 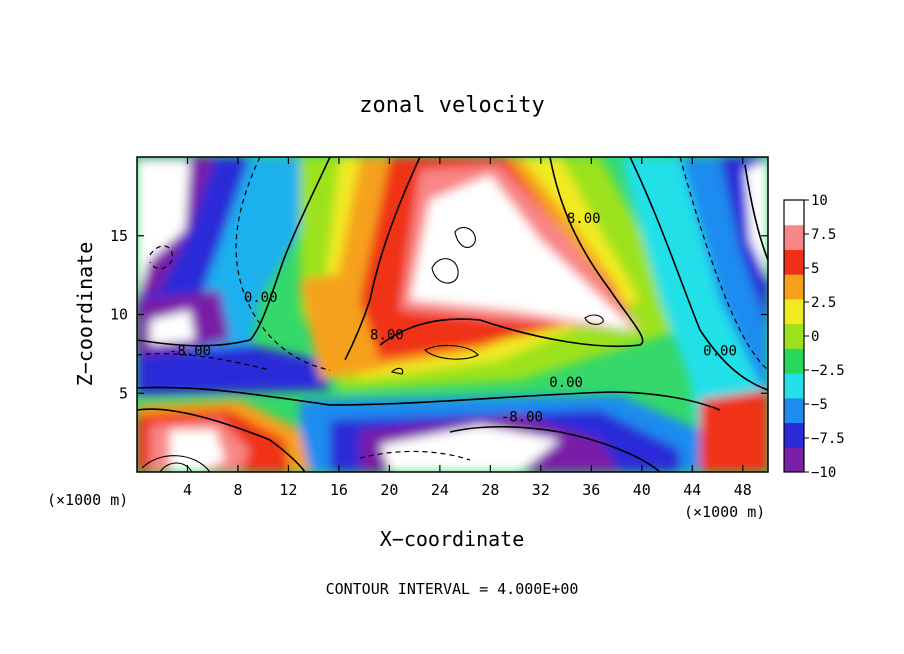 What do you see at coordinates (828, 371) in the screenshot?
I see `colorbar-tick-label: −2.5` at bounding box center [828, 371].